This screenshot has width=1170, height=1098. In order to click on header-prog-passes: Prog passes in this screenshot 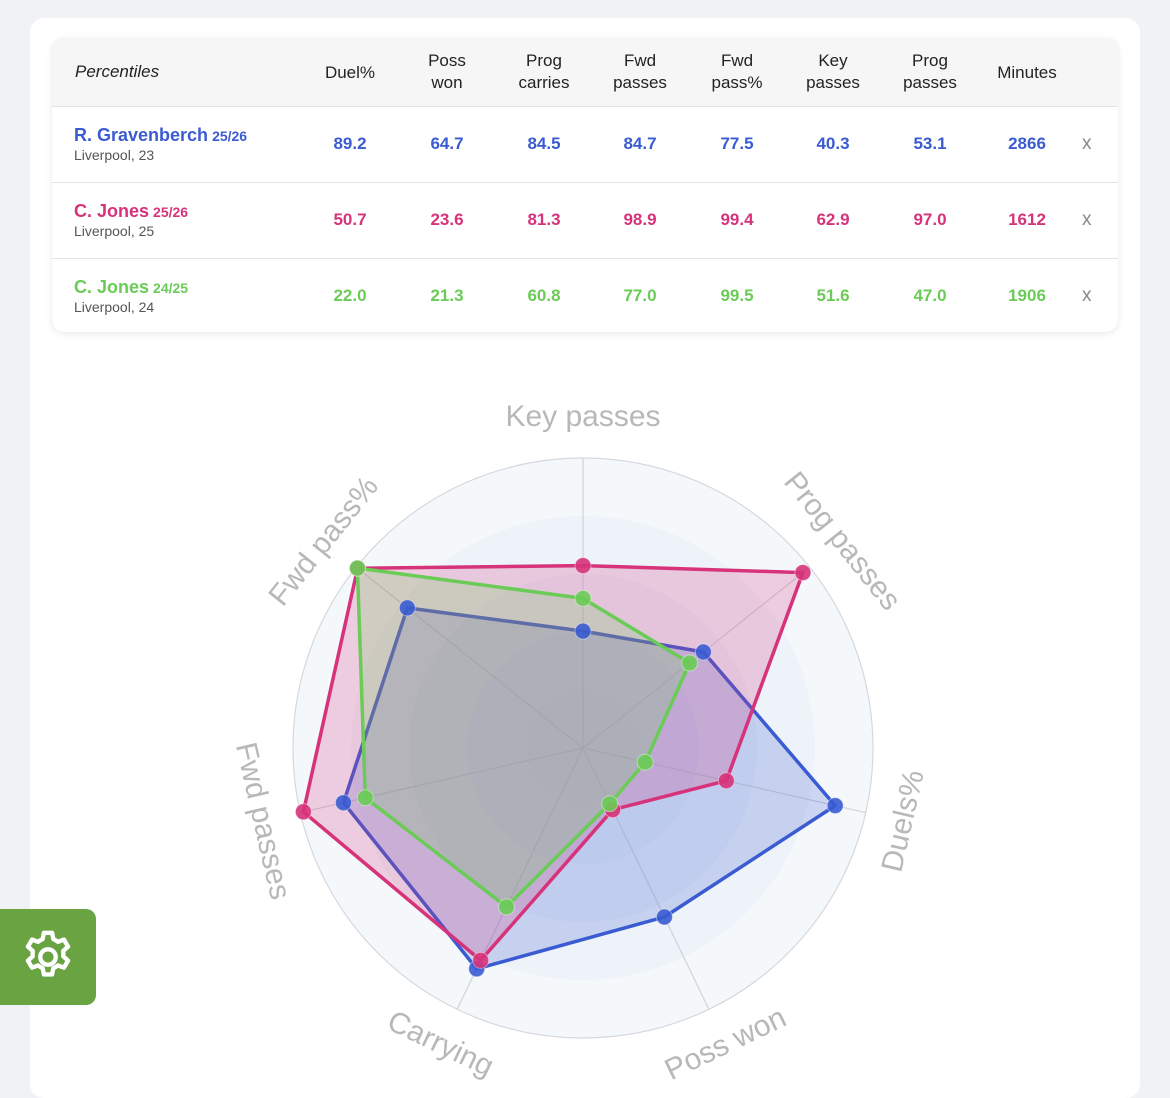, I will do `click(930, 71)`.